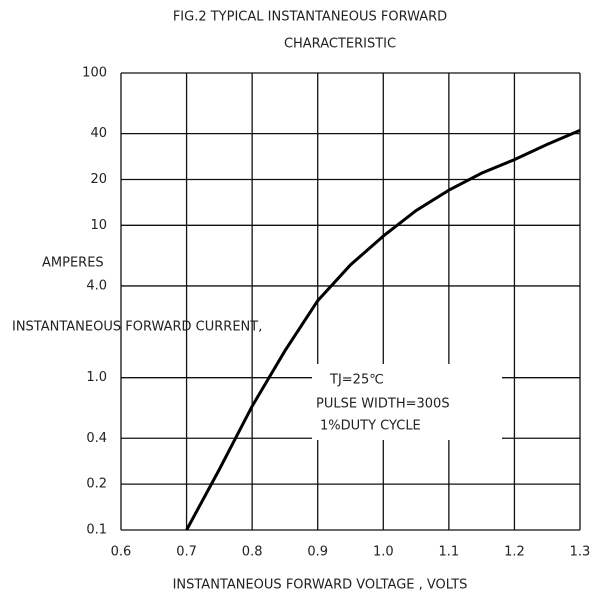  Describe the element at coordinates (186, 552) in the screenshot. I see `x-tick-label: 0.7` at that location.